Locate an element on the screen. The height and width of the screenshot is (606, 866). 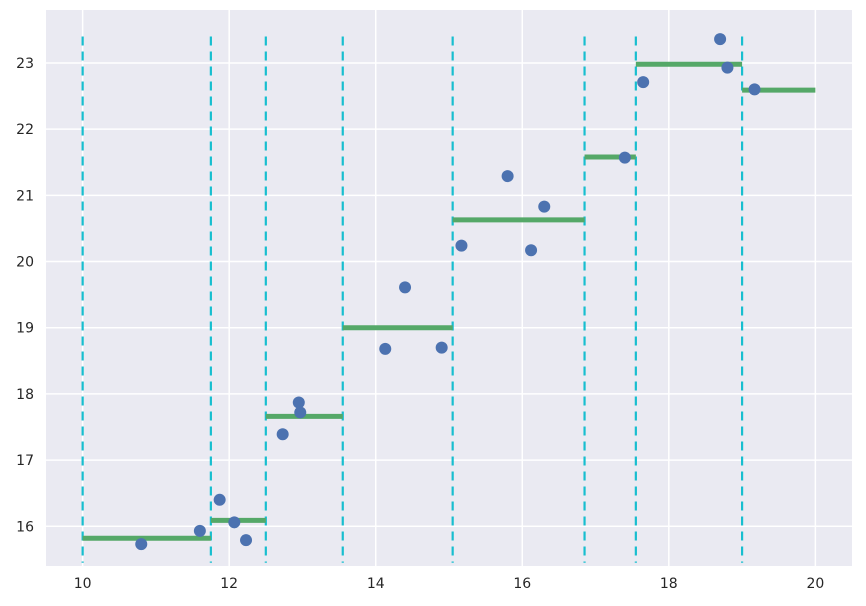
x-tick-label: 18 is located at coordinates (669, 584).